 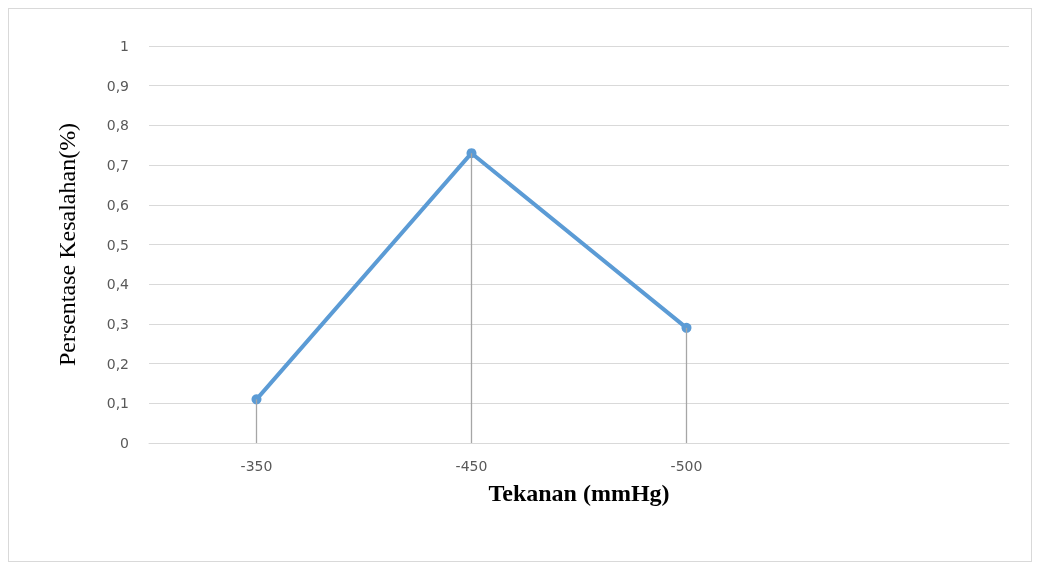 I want to click on y-tick-label: 0,5, so click(x=117, y=244).